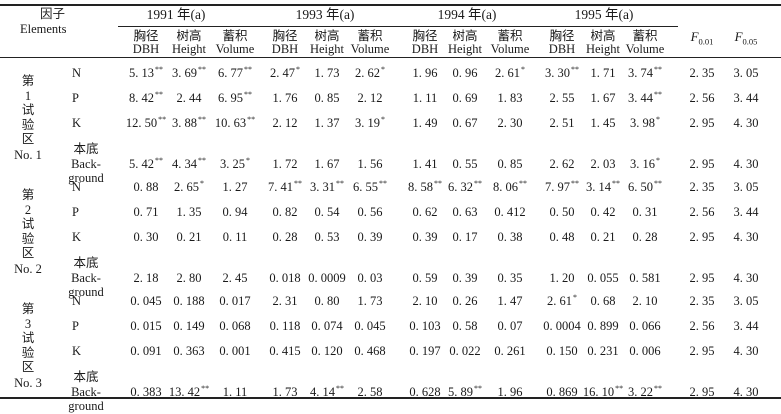 This screenshot has width=781, height=414. Describe the element at coordinates (510, 278) in the screenshot. I see `table-cell-value: 0. 35` at that location.